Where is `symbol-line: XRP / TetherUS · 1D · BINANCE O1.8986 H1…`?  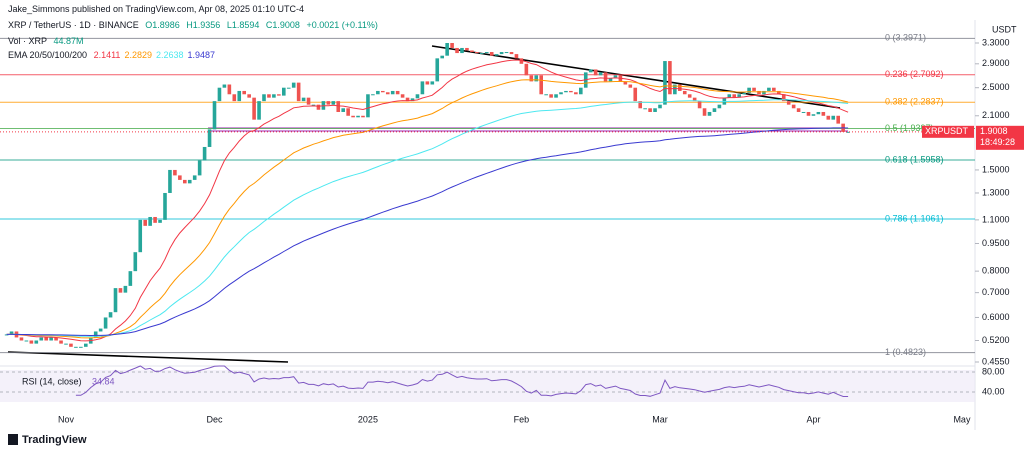 symbol-line: XRP / TetherUS · 1D · BINANCE O1.8986 H1… is located at coordinates (195, 25).